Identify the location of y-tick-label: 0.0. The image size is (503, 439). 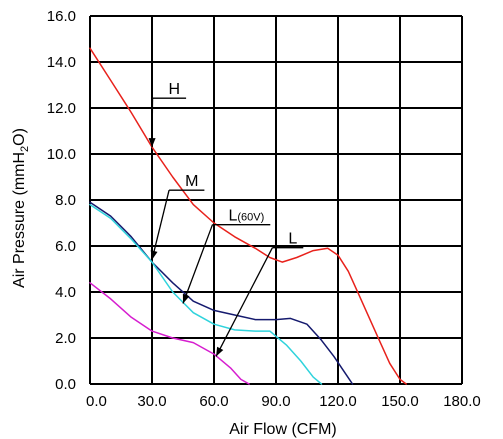
(65, 384).